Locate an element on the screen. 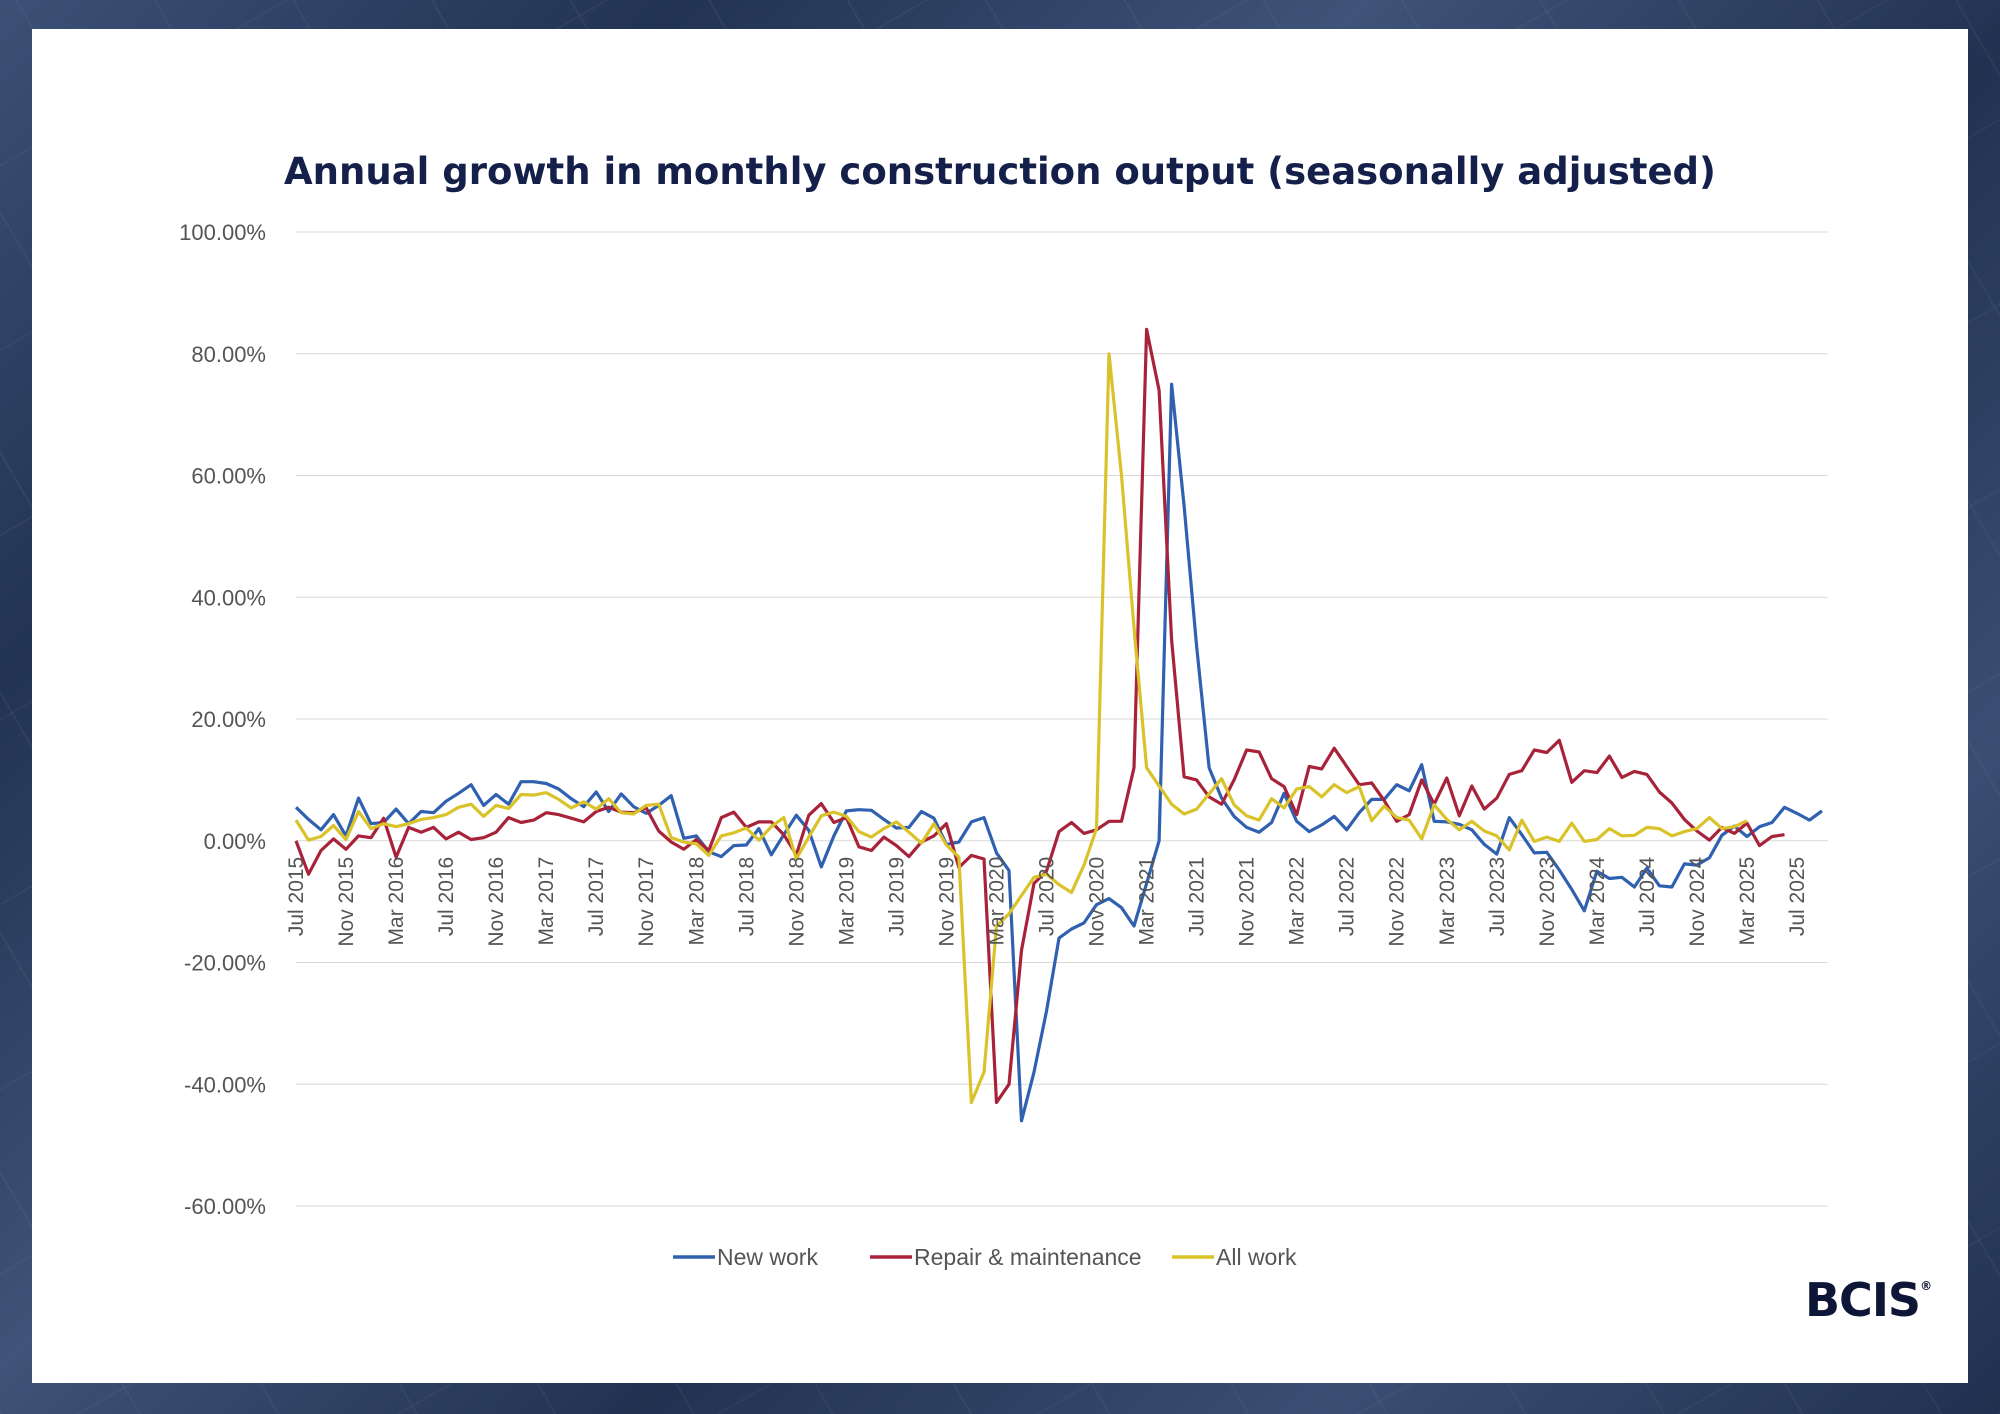 The width and height of the screenshot is (2000, 1414). legend: New work Repair & maintenance All work is located at coordinates (985, 1257).